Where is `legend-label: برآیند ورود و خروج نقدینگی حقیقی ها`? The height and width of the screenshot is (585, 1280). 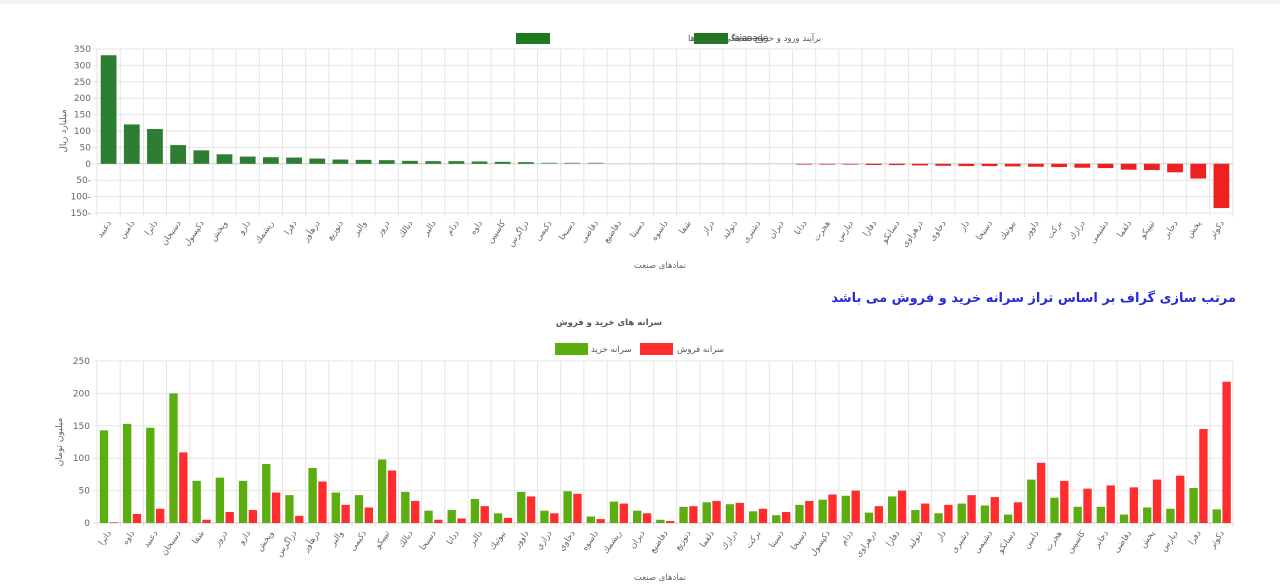 legend-label: برآیند ورود و خروج نقدینگی حقیقی ها is located at coordinates (754, 38).